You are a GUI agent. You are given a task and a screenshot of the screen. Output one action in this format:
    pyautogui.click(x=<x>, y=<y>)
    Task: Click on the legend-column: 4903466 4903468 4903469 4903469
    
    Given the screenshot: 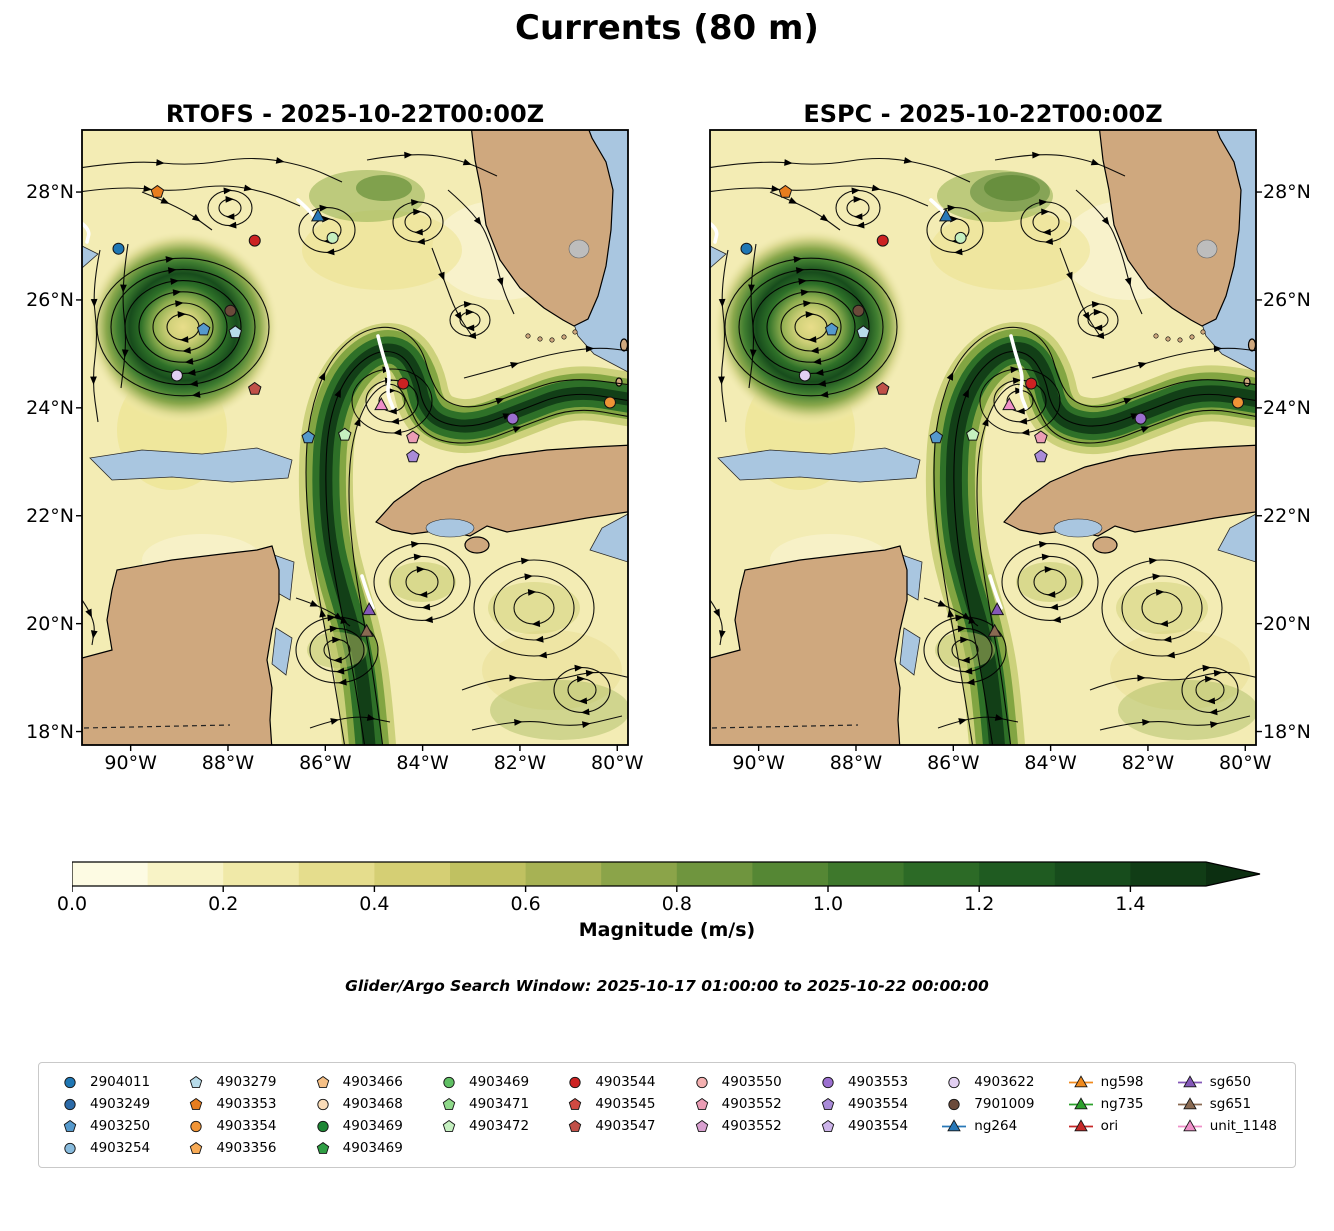 What is the action you would take?
    pyautogui.click(x=356, y=1115)
    